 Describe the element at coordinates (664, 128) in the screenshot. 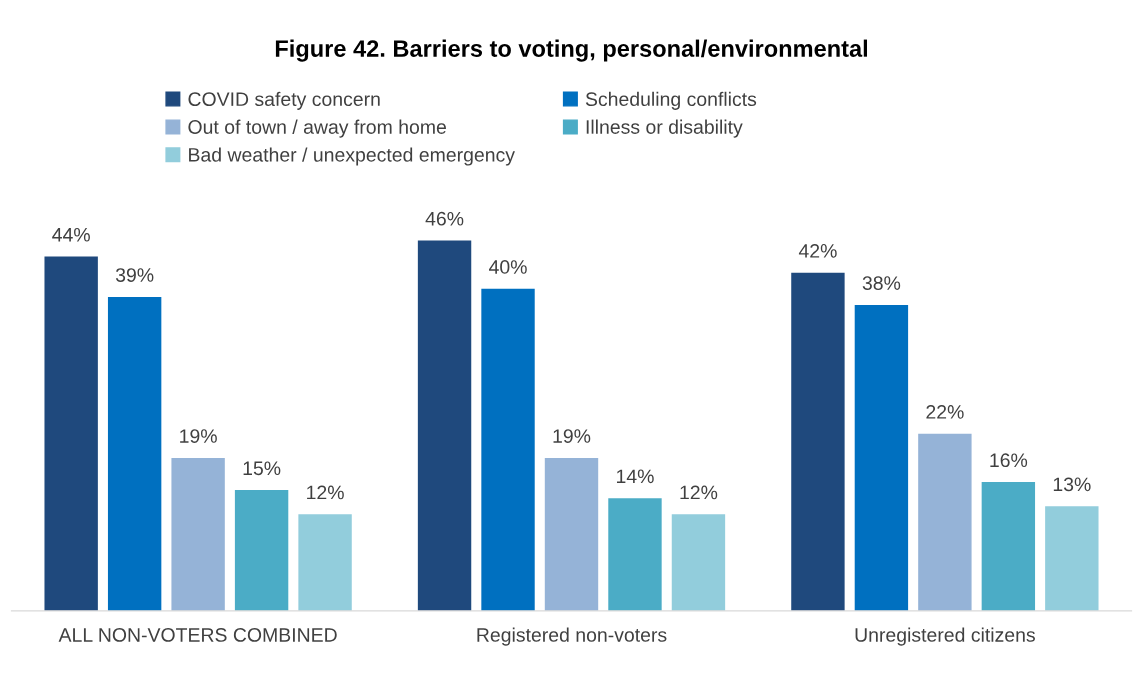

I see `legend-label: Illness or disability` at that location.